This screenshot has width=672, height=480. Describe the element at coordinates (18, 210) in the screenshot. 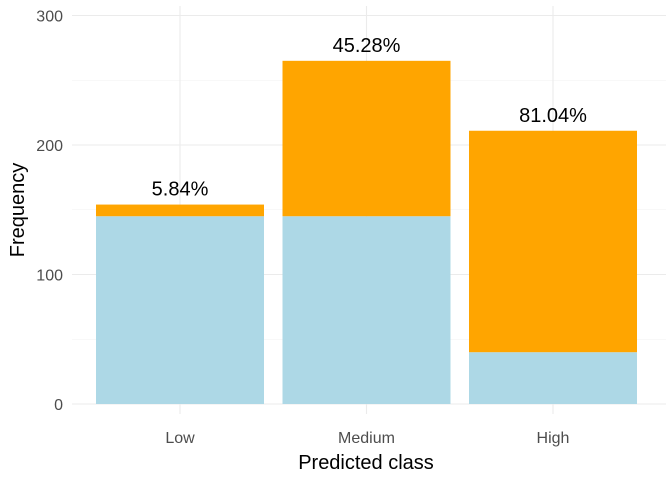

I see `y-axis-title: Frequency` at that location.